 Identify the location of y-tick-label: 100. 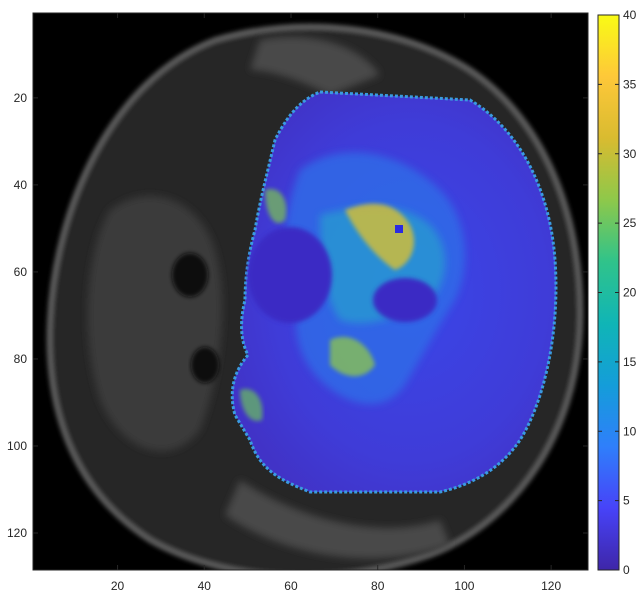
(17, 446).